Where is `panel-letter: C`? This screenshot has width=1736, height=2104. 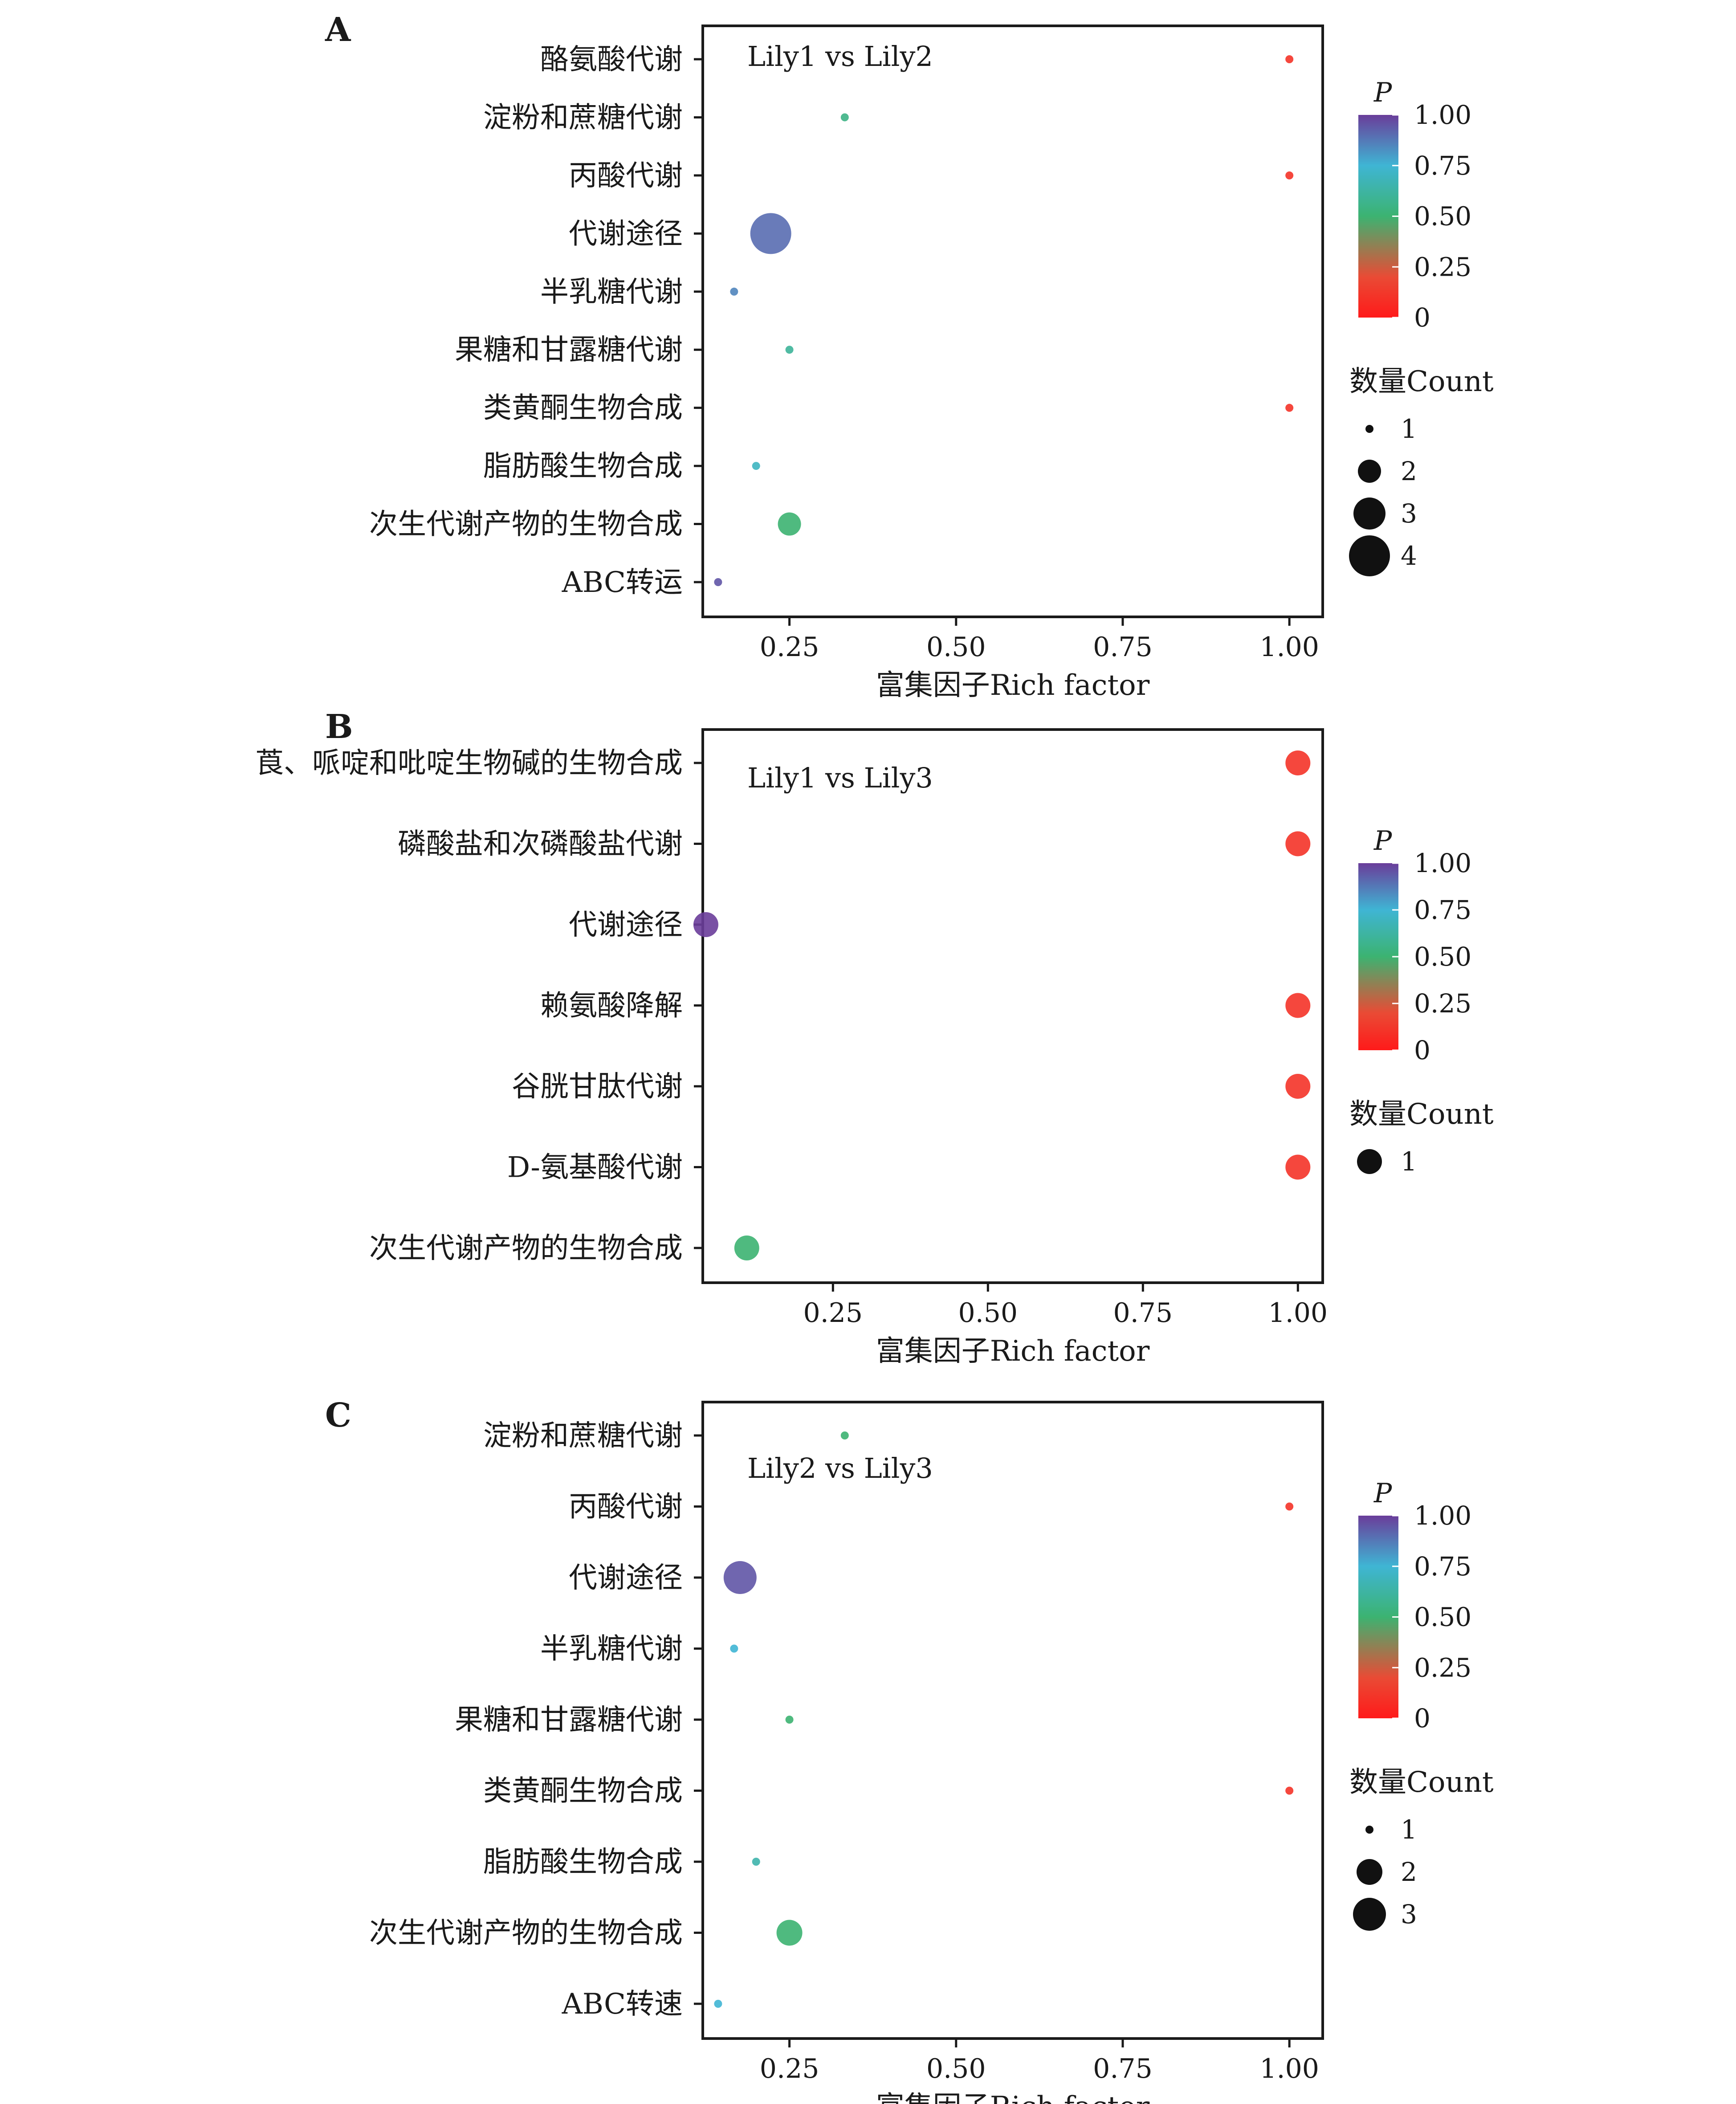 panel-letter: C is located at coordinates (338, 1415).